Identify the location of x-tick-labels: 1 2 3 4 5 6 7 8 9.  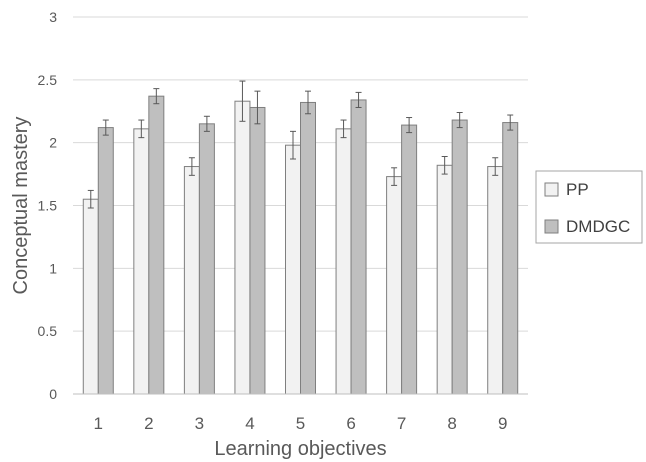
(301, 423).